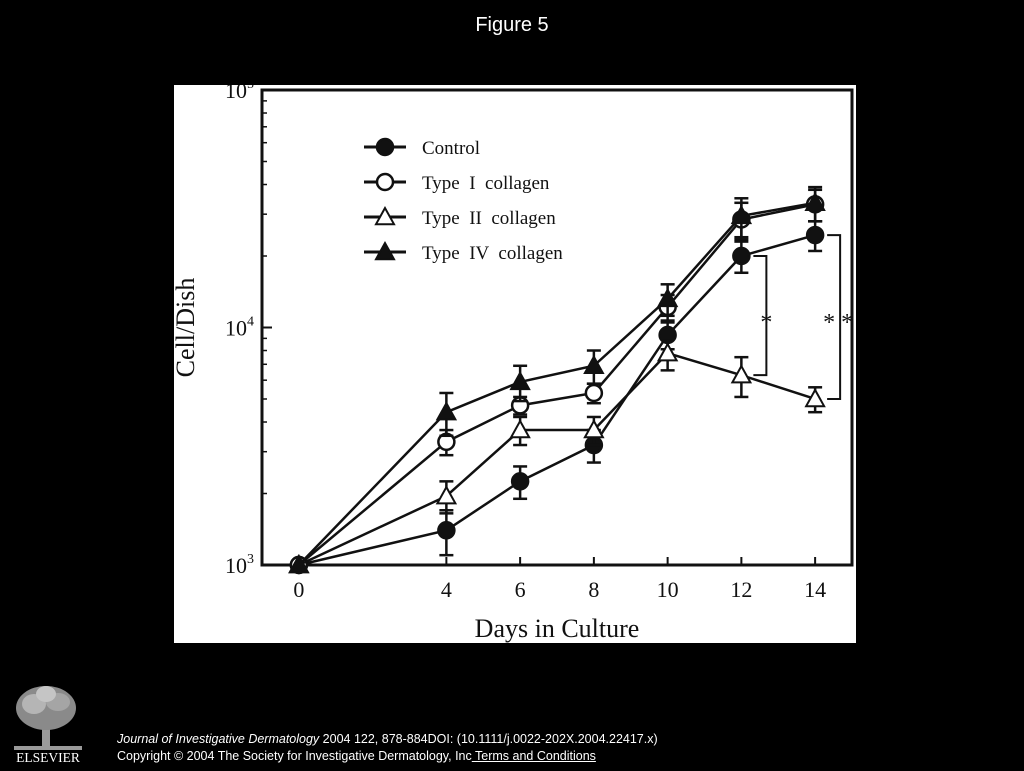  I want to click on y-tick-exponent: 5, so click(250, 88).